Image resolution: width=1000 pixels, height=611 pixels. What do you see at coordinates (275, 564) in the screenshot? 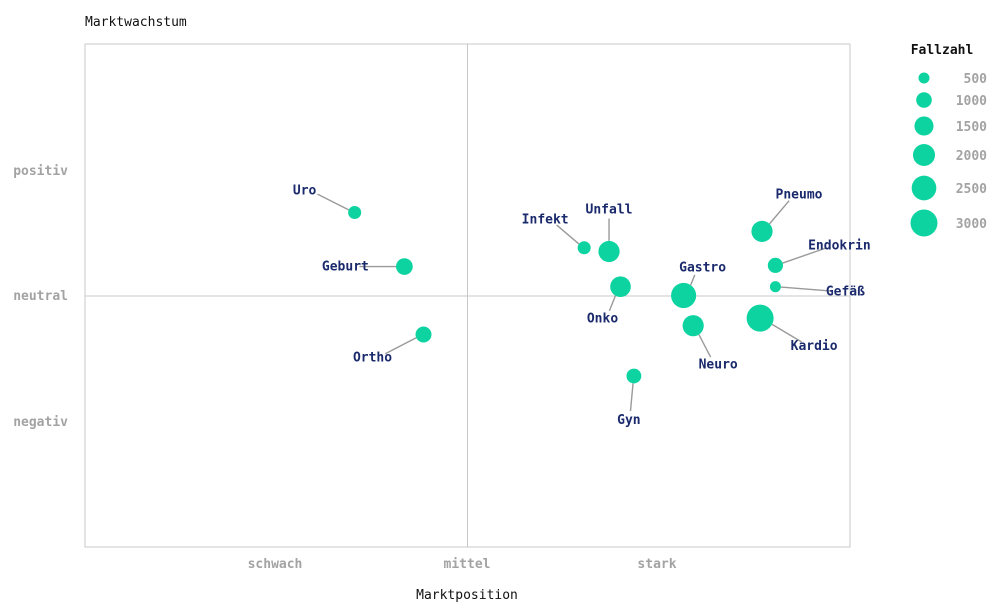
I see `x-tick-schwach: schwach` at bounding box center [275, 564].